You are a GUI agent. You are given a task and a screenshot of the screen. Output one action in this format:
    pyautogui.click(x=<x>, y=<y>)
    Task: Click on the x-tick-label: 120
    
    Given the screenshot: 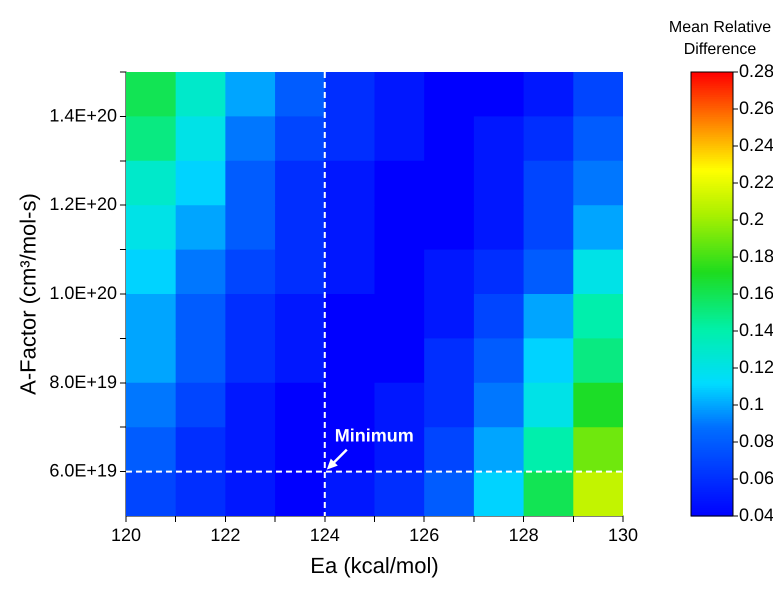 What is the action you would take?
    pyautogui.click(x=125, y=534)
    